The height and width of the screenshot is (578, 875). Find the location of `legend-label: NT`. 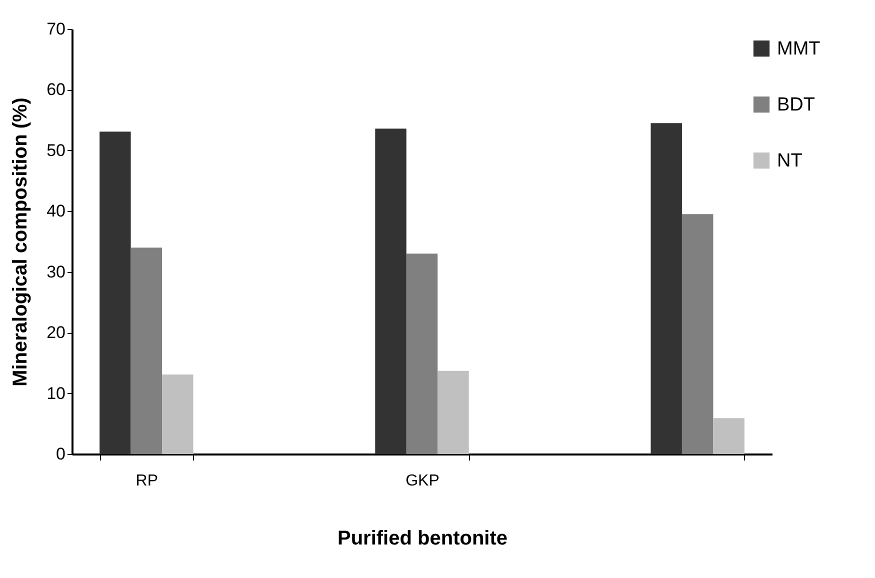

legend-label: NT is located at coordinates (790, 161).